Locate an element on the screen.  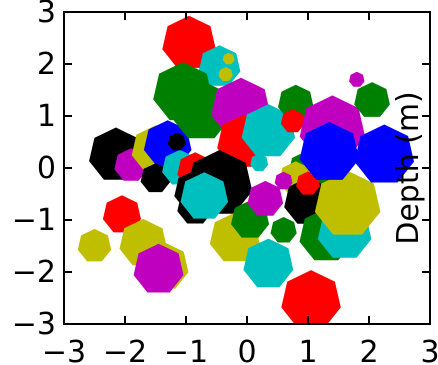
x-tick-label: 3 is located at coordinates (429, 350).